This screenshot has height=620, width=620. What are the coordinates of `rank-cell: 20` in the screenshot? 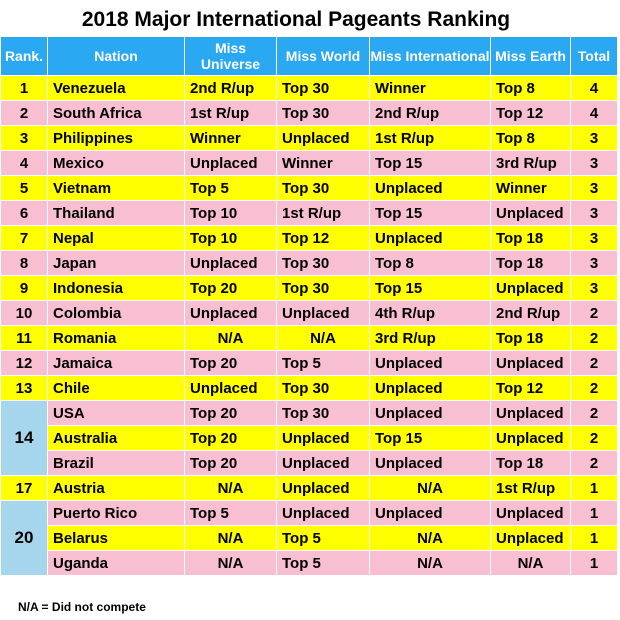 It's located at (24, 538).